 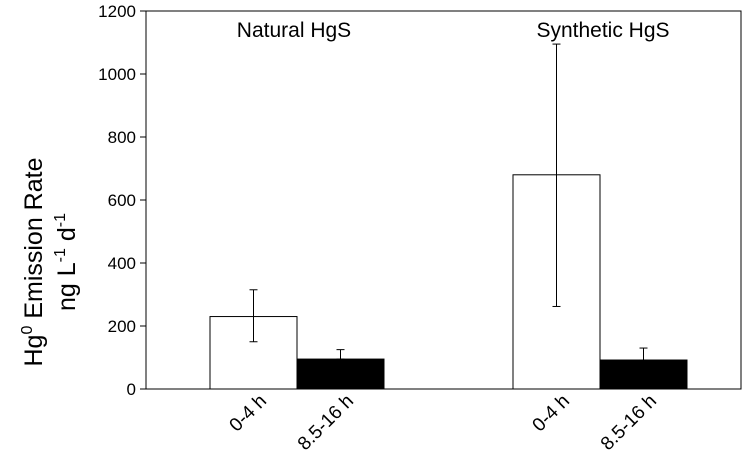 I want to click on y-tick-label: 400, so click(x=122, y=263).